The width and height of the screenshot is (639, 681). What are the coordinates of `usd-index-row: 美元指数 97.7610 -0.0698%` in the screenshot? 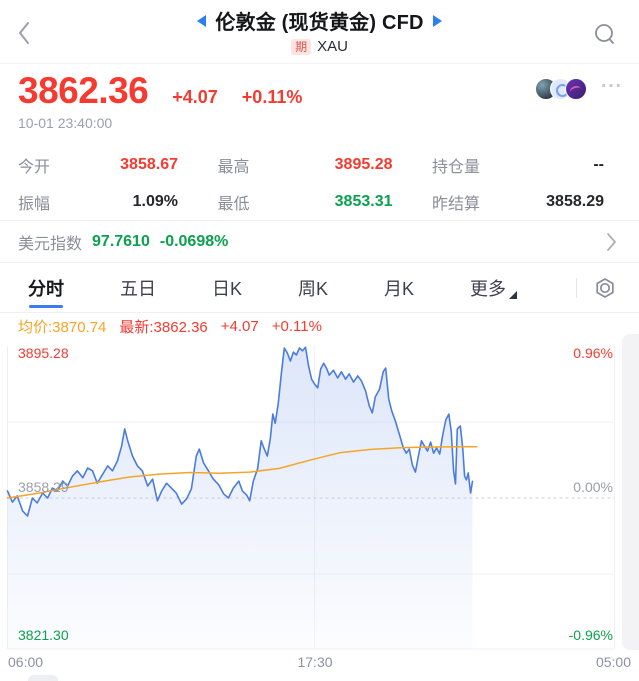 It's located at (319, 241).